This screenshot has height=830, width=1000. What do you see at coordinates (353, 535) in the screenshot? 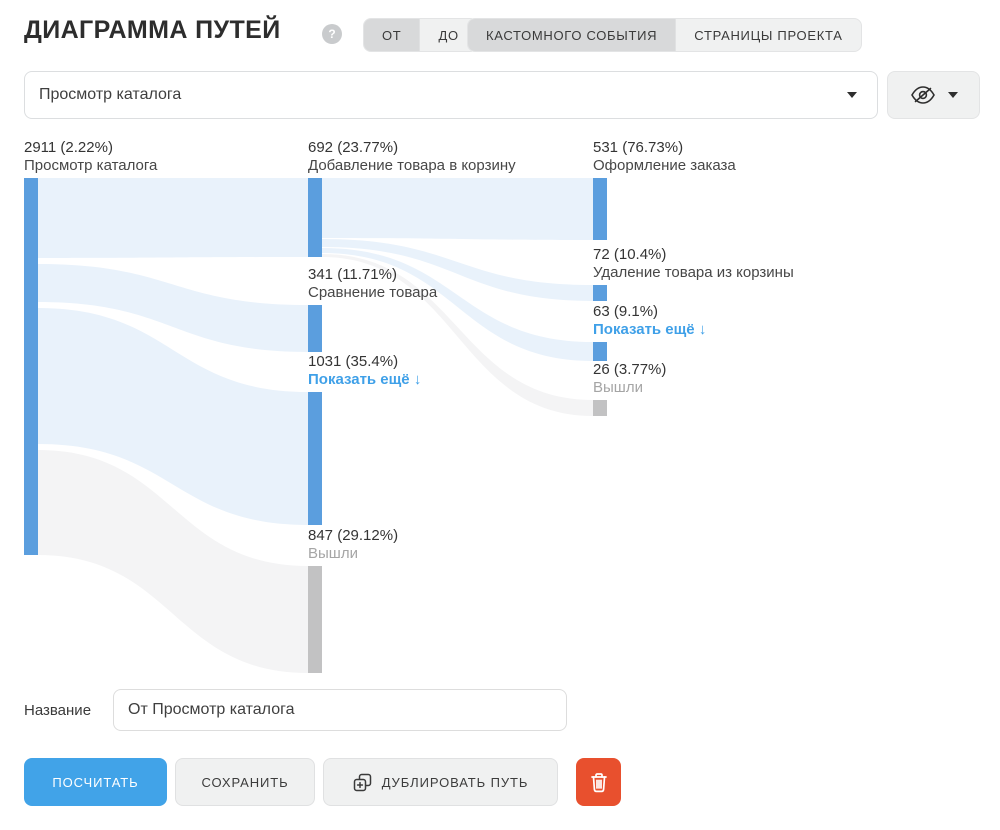
I see `node-value-label: 847 (29.12%)` at bounding box center [353, 535].